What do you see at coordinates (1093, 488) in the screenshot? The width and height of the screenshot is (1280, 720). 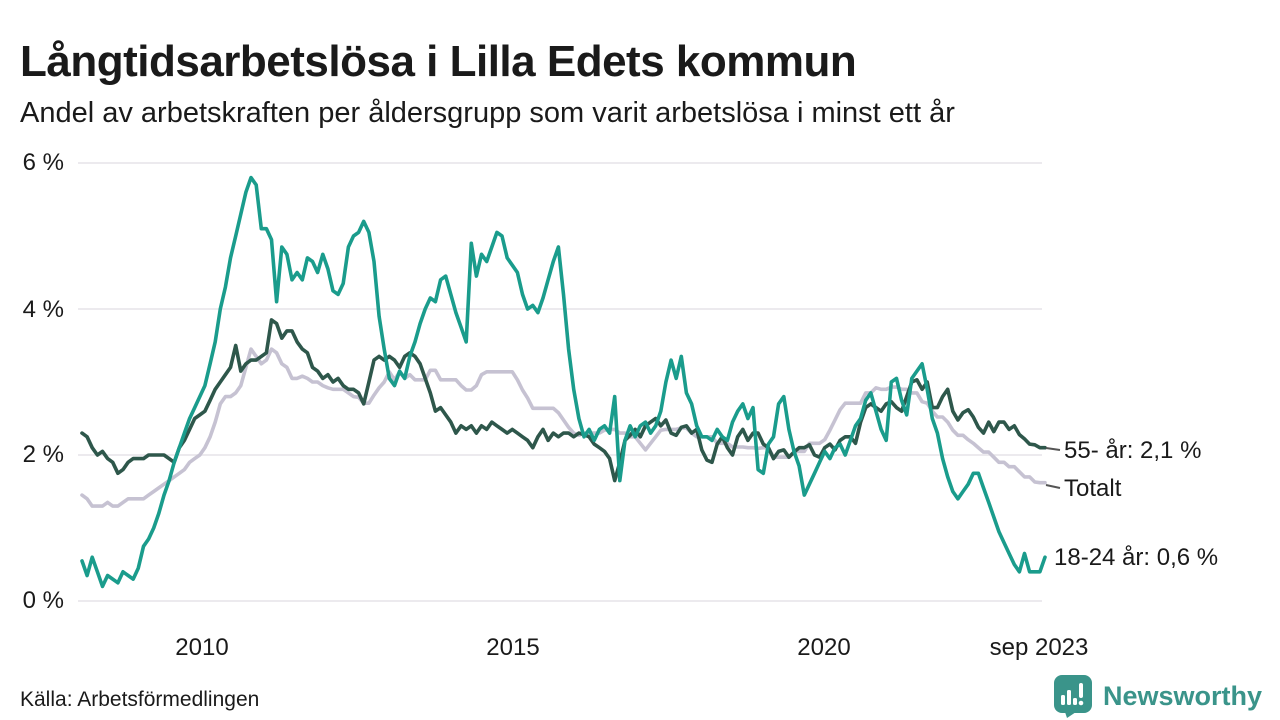 I see `series-label-total: Totalt` at bounding box center [1093, 488].